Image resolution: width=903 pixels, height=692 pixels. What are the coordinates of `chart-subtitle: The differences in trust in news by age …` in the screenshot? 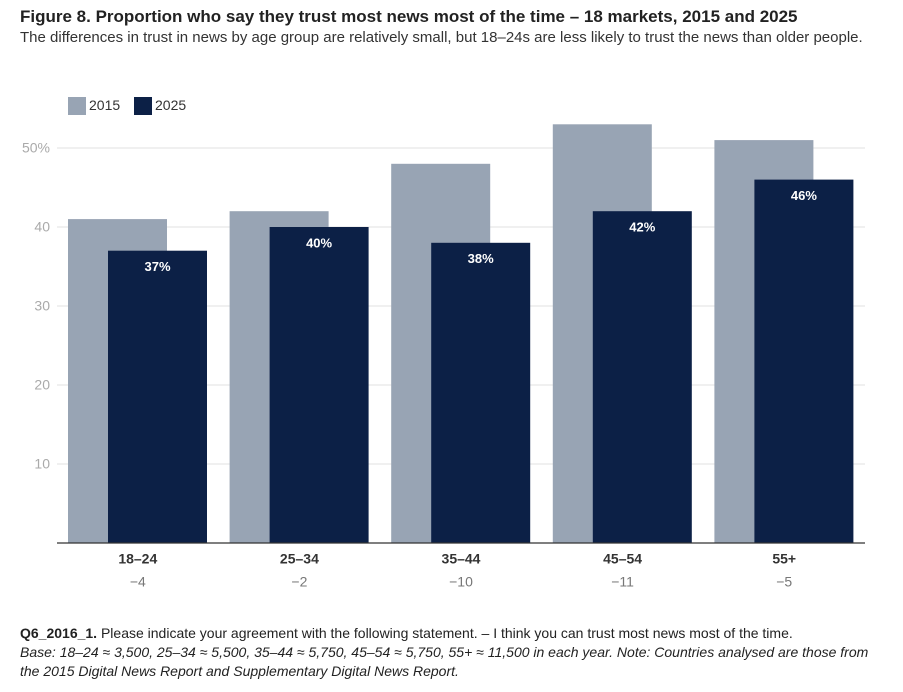 It's located at (441, 37).